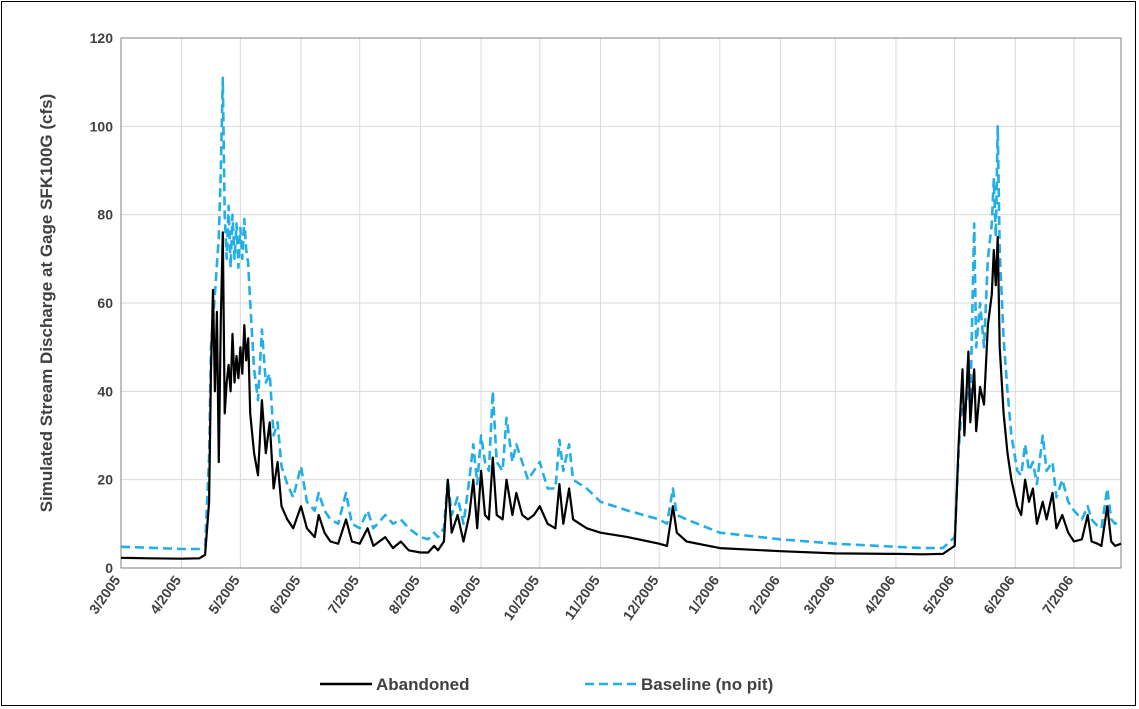 This screenshot has width=1139, height=709. I want to click on x-tick-label: 11/2005, so click(582, 597).